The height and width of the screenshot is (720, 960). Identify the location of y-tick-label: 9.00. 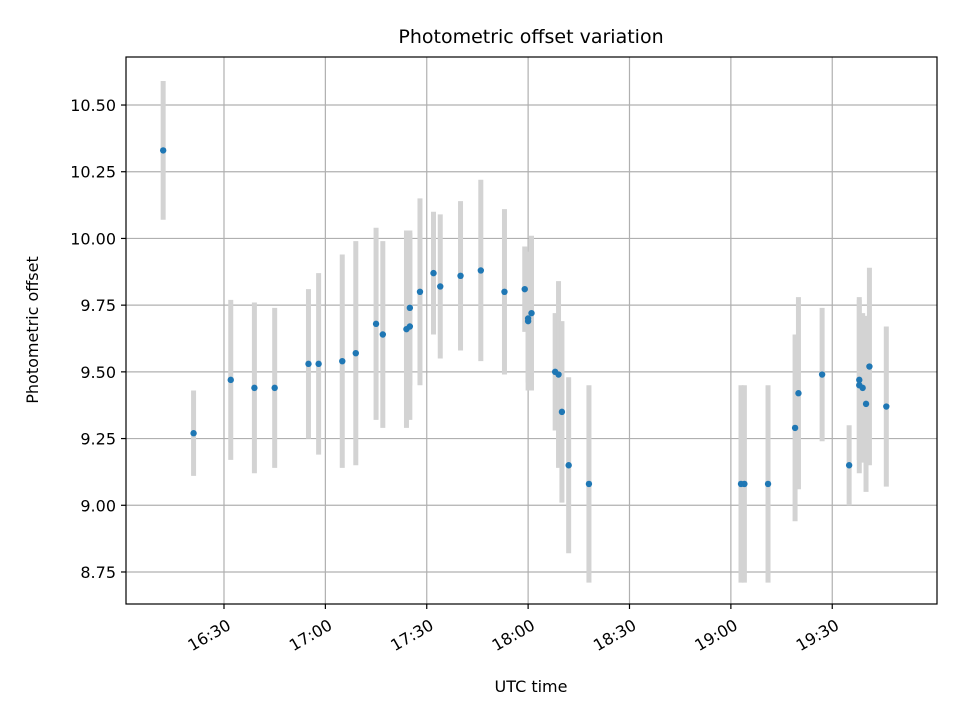
(98, 505).